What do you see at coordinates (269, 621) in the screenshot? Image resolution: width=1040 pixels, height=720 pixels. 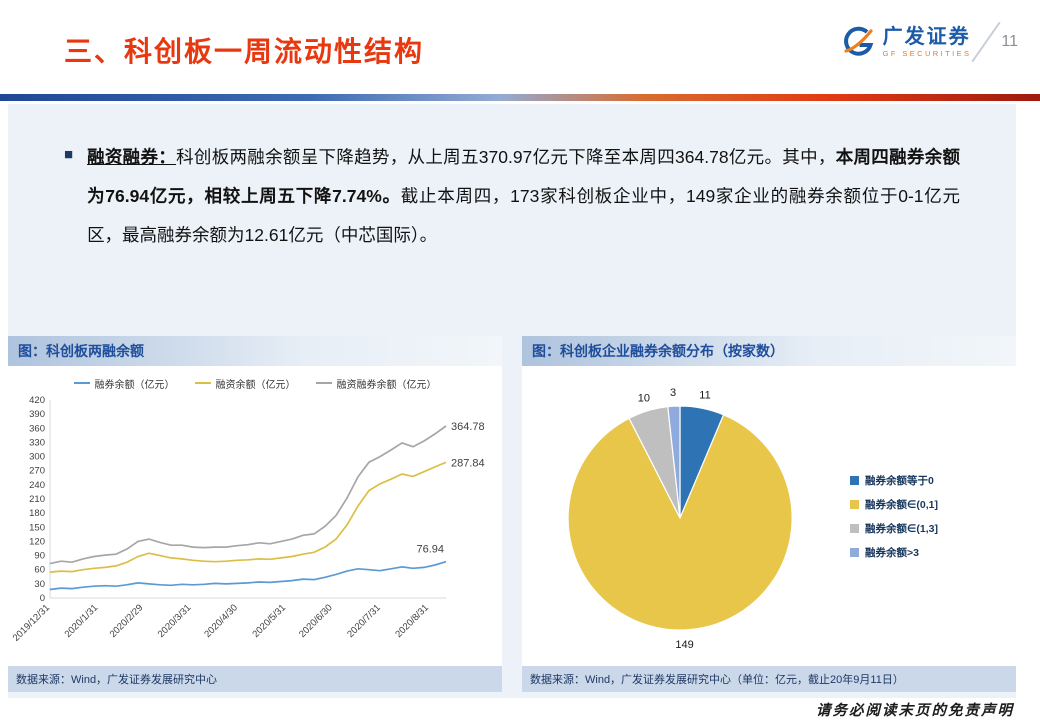 I see `svg-text: 2020/5/31` at bounding box center [269, 621].